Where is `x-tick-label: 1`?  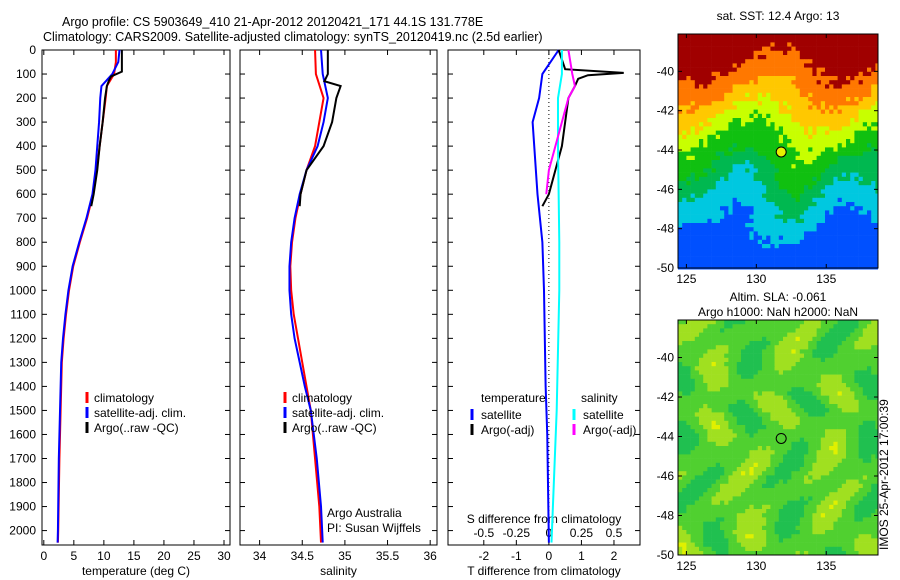 x-tick-label: 1 is located at coordinates (581, 556).